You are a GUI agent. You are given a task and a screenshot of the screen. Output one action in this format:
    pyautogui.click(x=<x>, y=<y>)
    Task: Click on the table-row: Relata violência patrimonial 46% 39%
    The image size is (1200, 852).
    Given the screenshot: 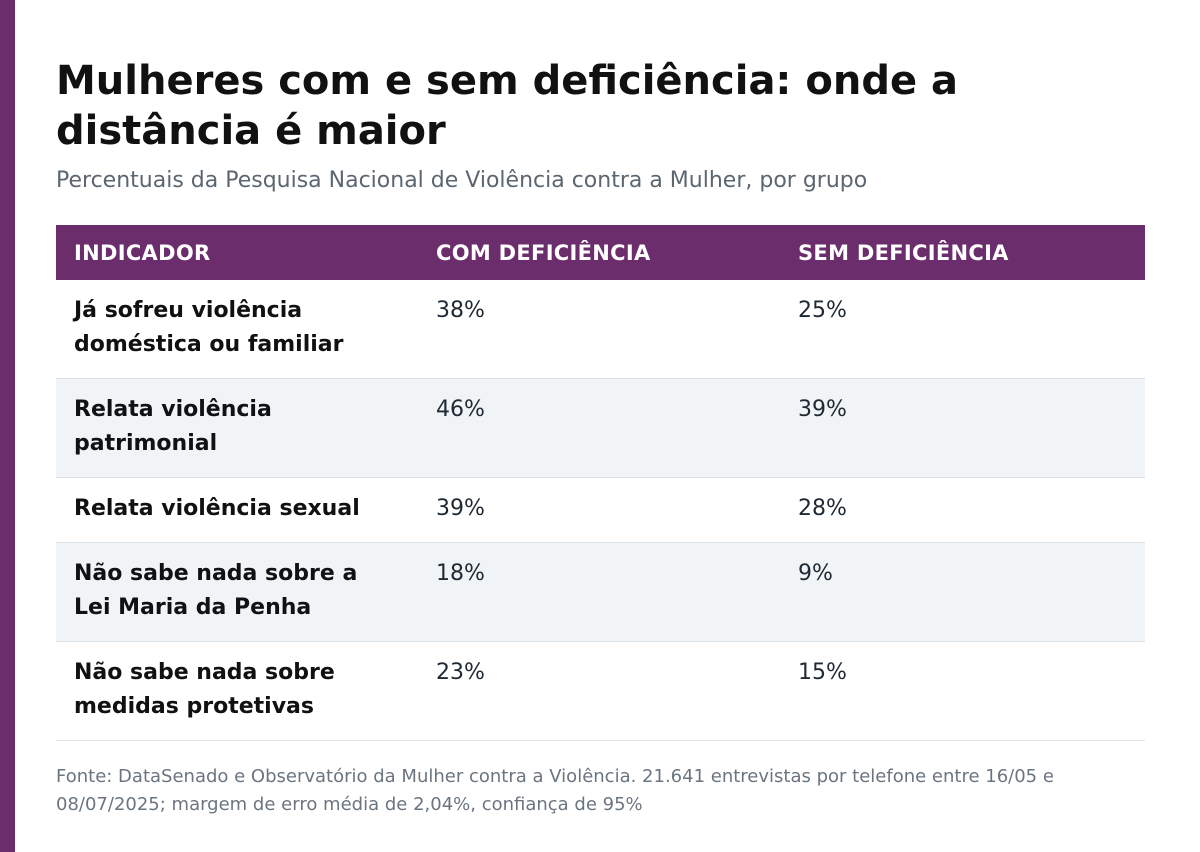 What is the action you would take?
    pyautogui.click(x=600, y=428)
    